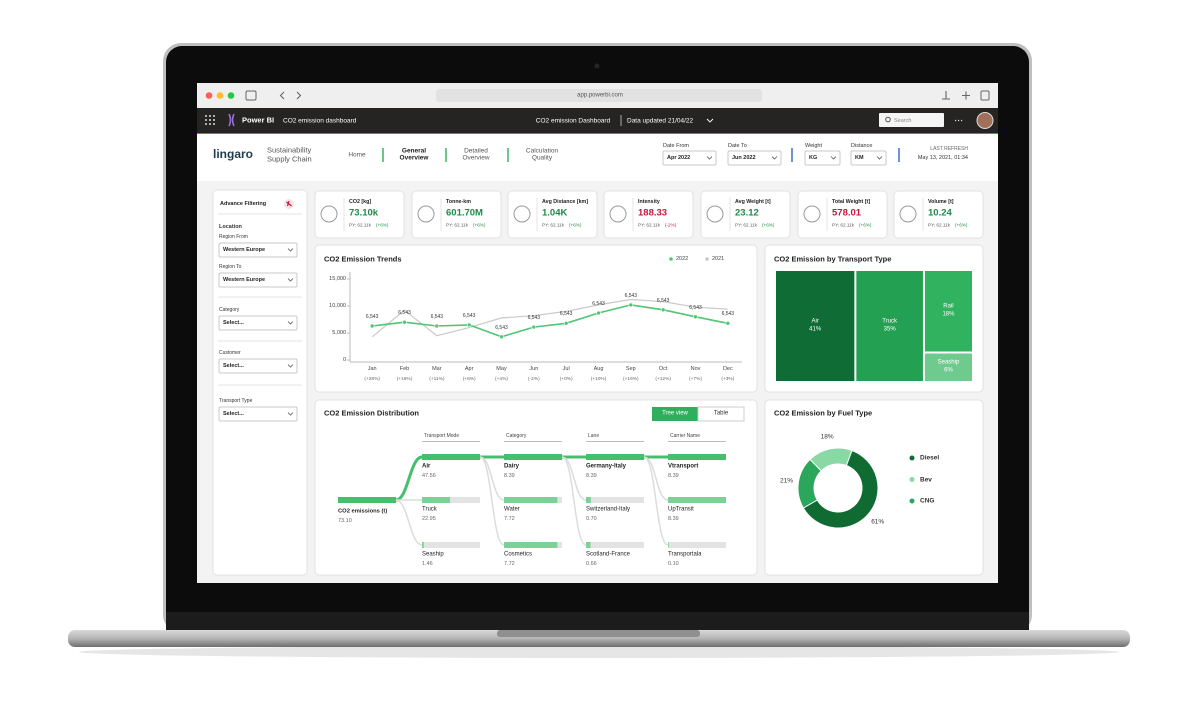  I want to click on browser-actions, so click(956, 95).